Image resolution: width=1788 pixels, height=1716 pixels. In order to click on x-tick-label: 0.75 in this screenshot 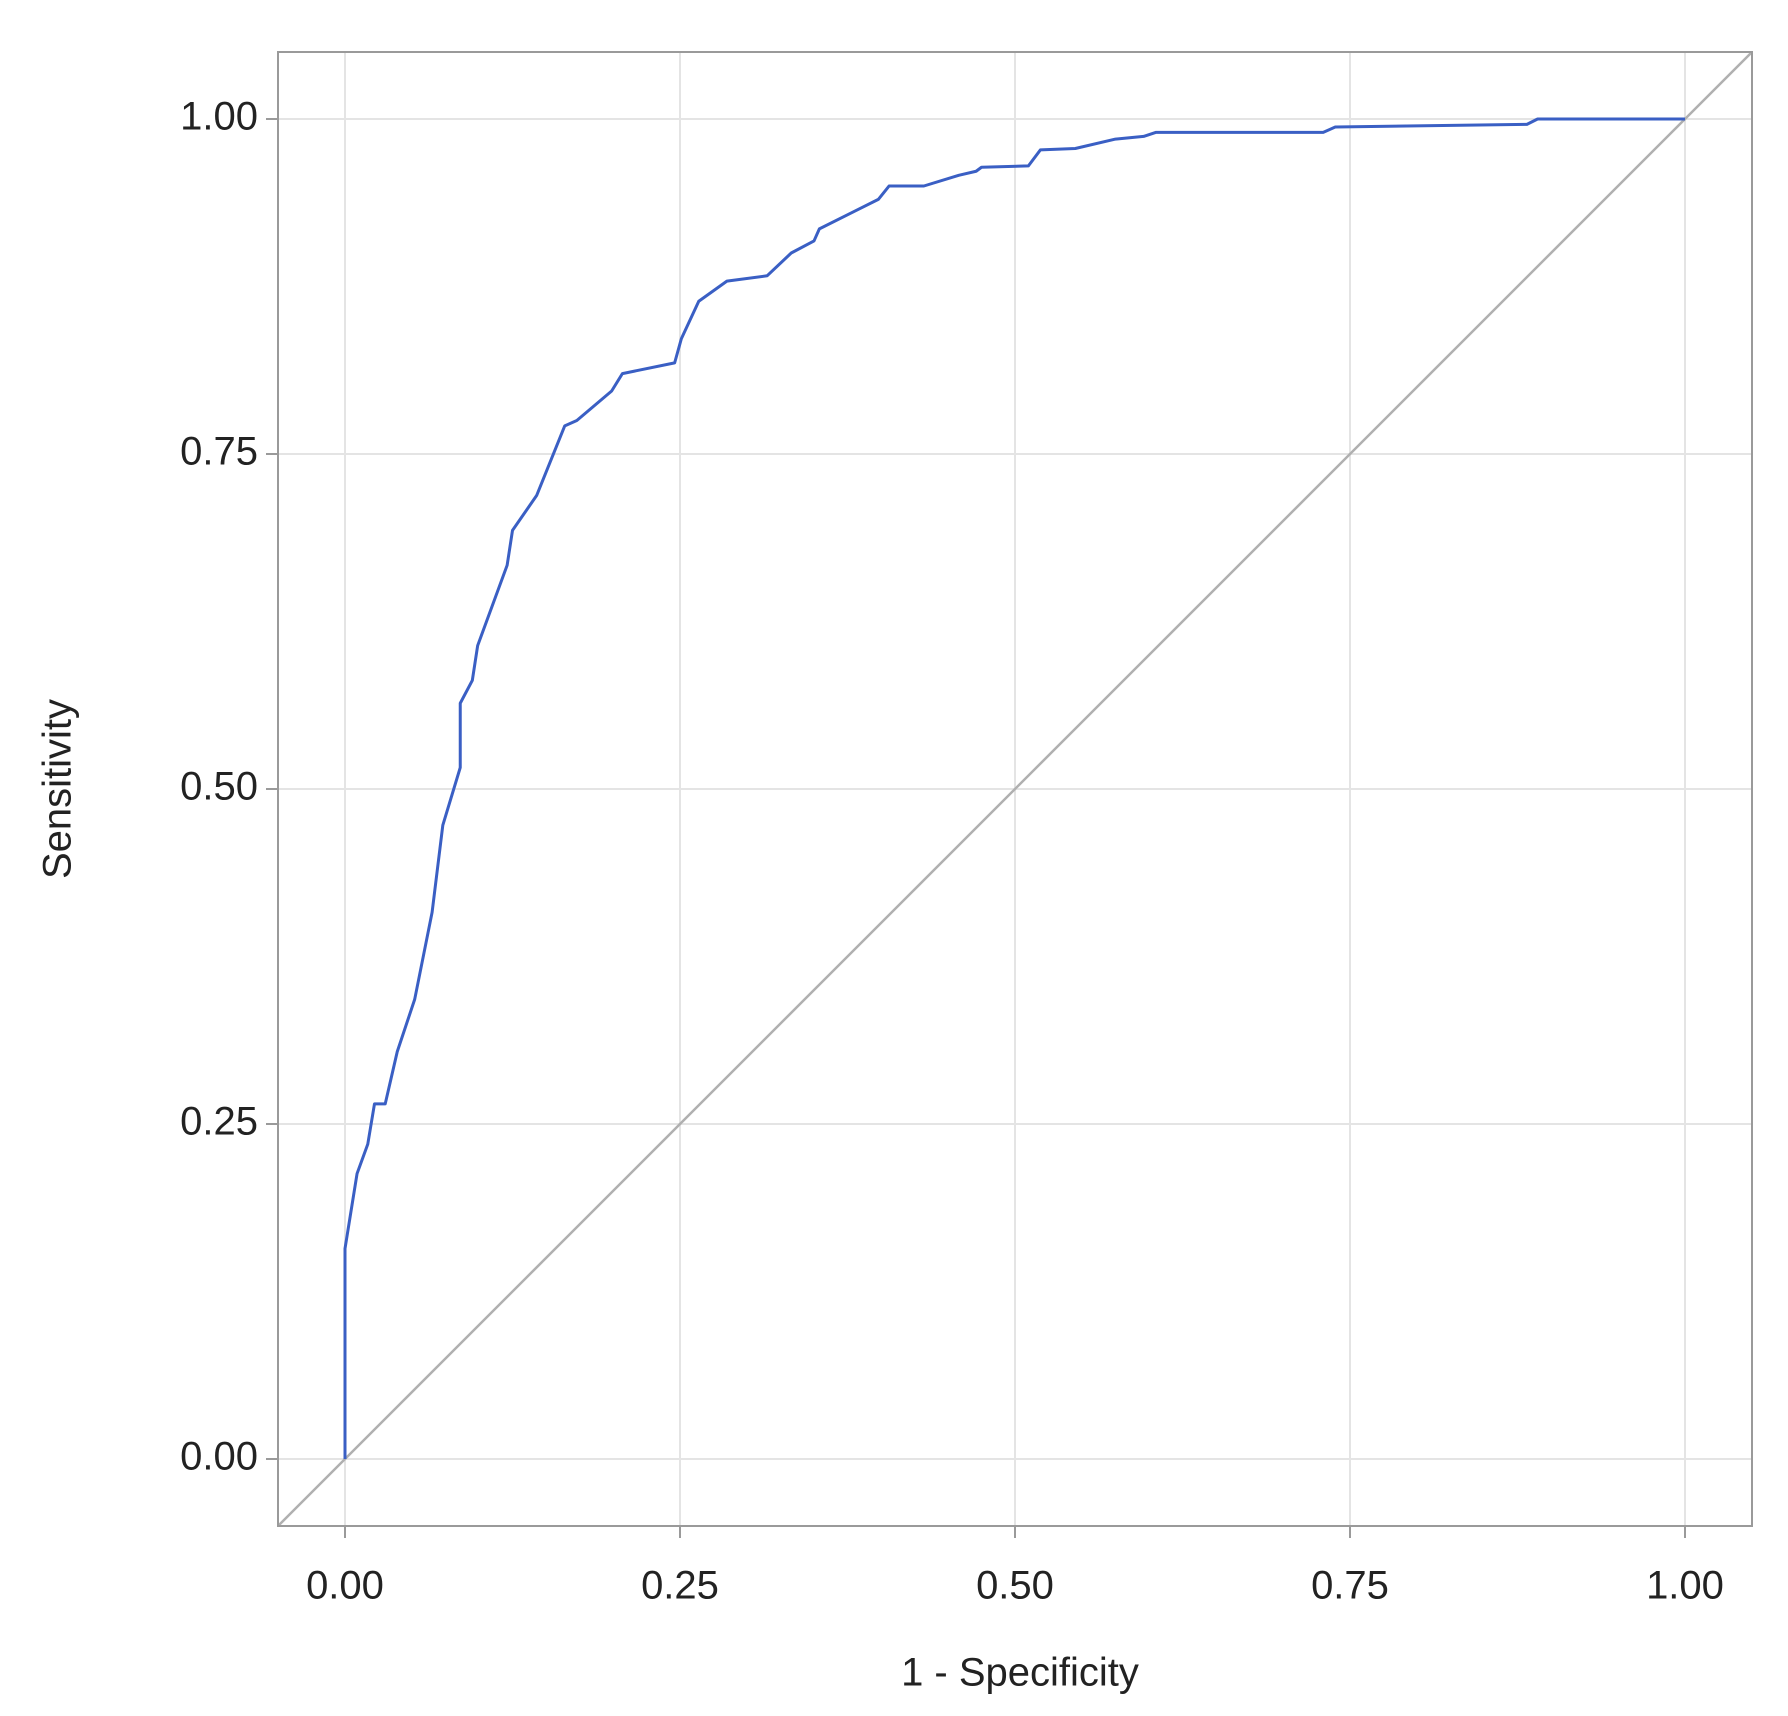, I will do `click(1350, 1586)`.